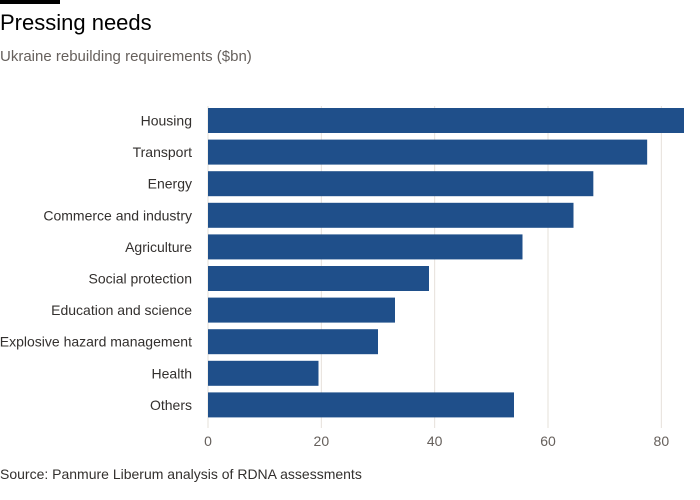 The width and height of the screenshot is (700, 500). What do you see at coordinates (76, 22) in the screenshot?
I see `chart-title: Pressing needs` at bounding box center [76, 22].